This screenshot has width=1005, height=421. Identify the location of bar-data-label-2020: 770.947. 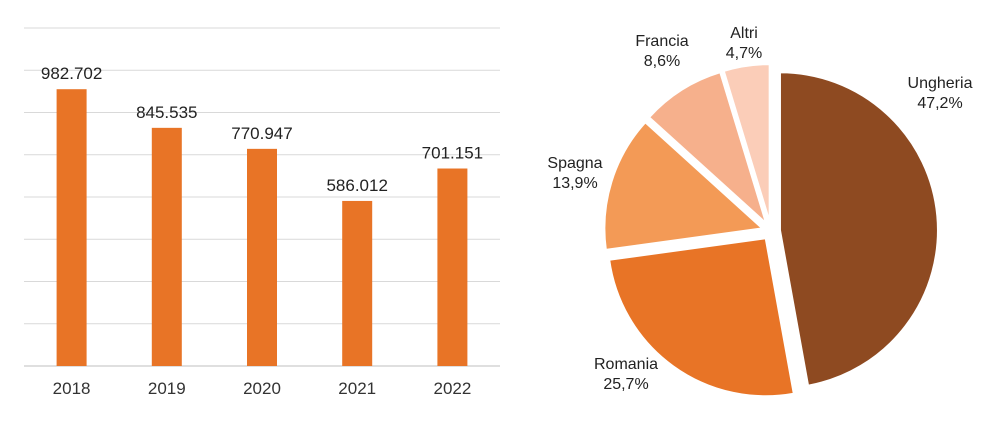
(261, 133).